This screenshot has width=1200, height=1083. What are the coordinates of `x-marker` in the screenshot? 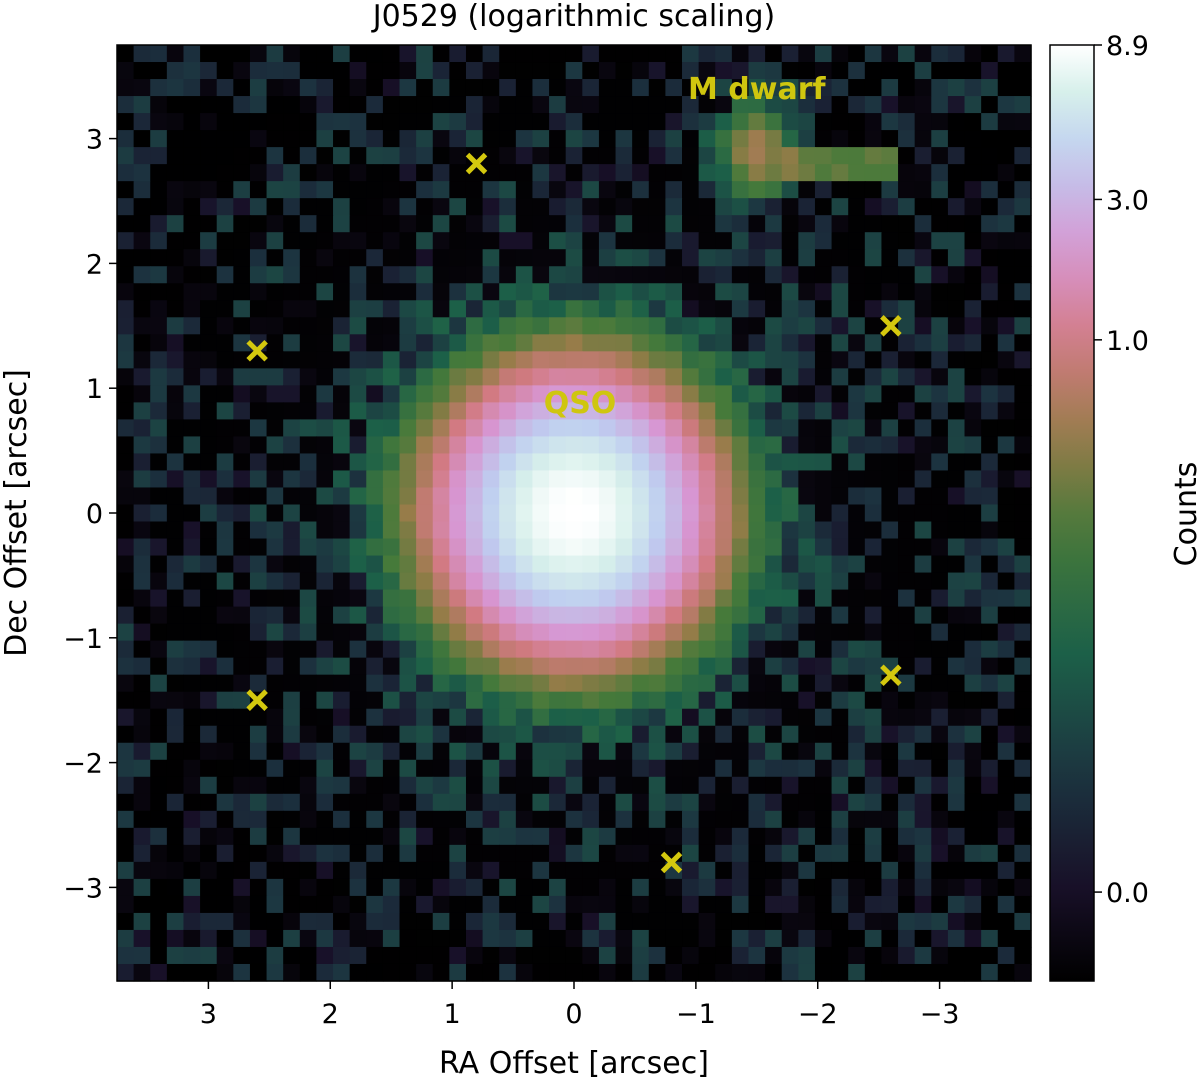 It's located at (476, 163).